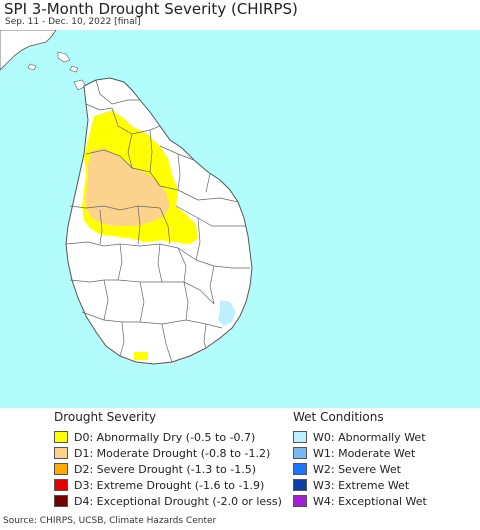 The width and height of the screenshot is (480, 530). Describe the element at coordinates (300, 485) in the screenshot. I see `swatch-w3` at that location.